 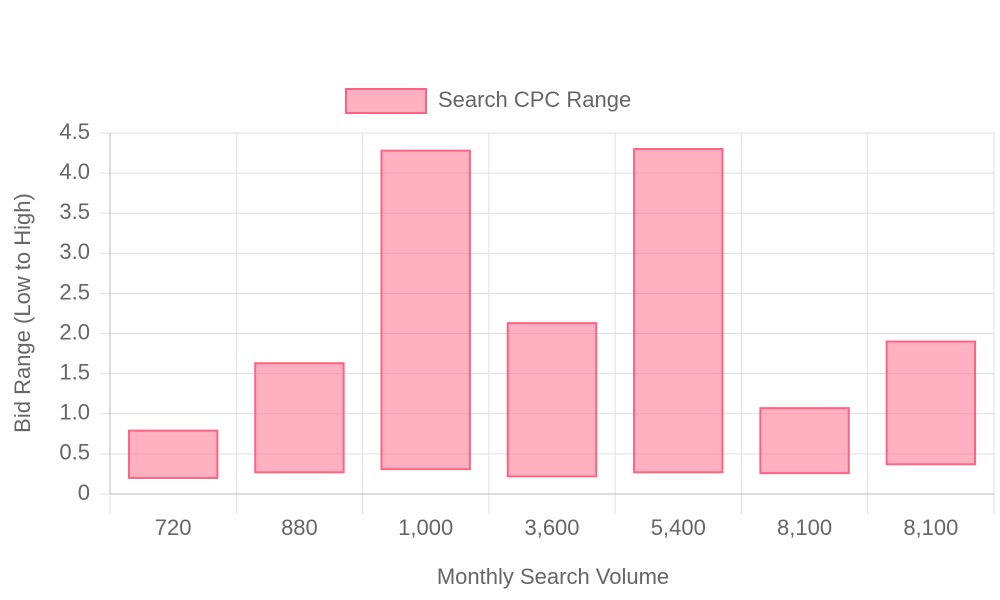 I want to click on y-tick-label: 4.5, so click(x=74, y=131).